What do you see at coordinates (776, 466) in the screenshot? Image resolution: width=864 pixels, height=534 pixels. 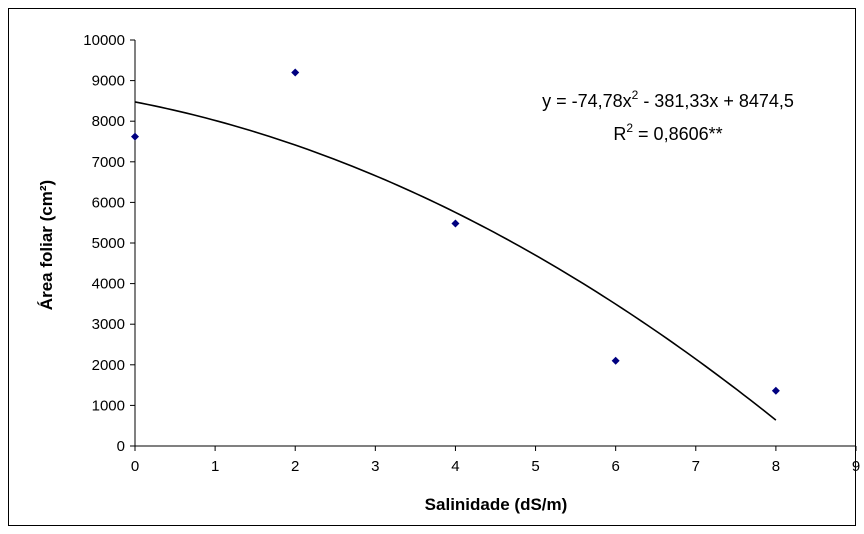 I see `x-tick-label: 8` at bounding box center [776, 466].